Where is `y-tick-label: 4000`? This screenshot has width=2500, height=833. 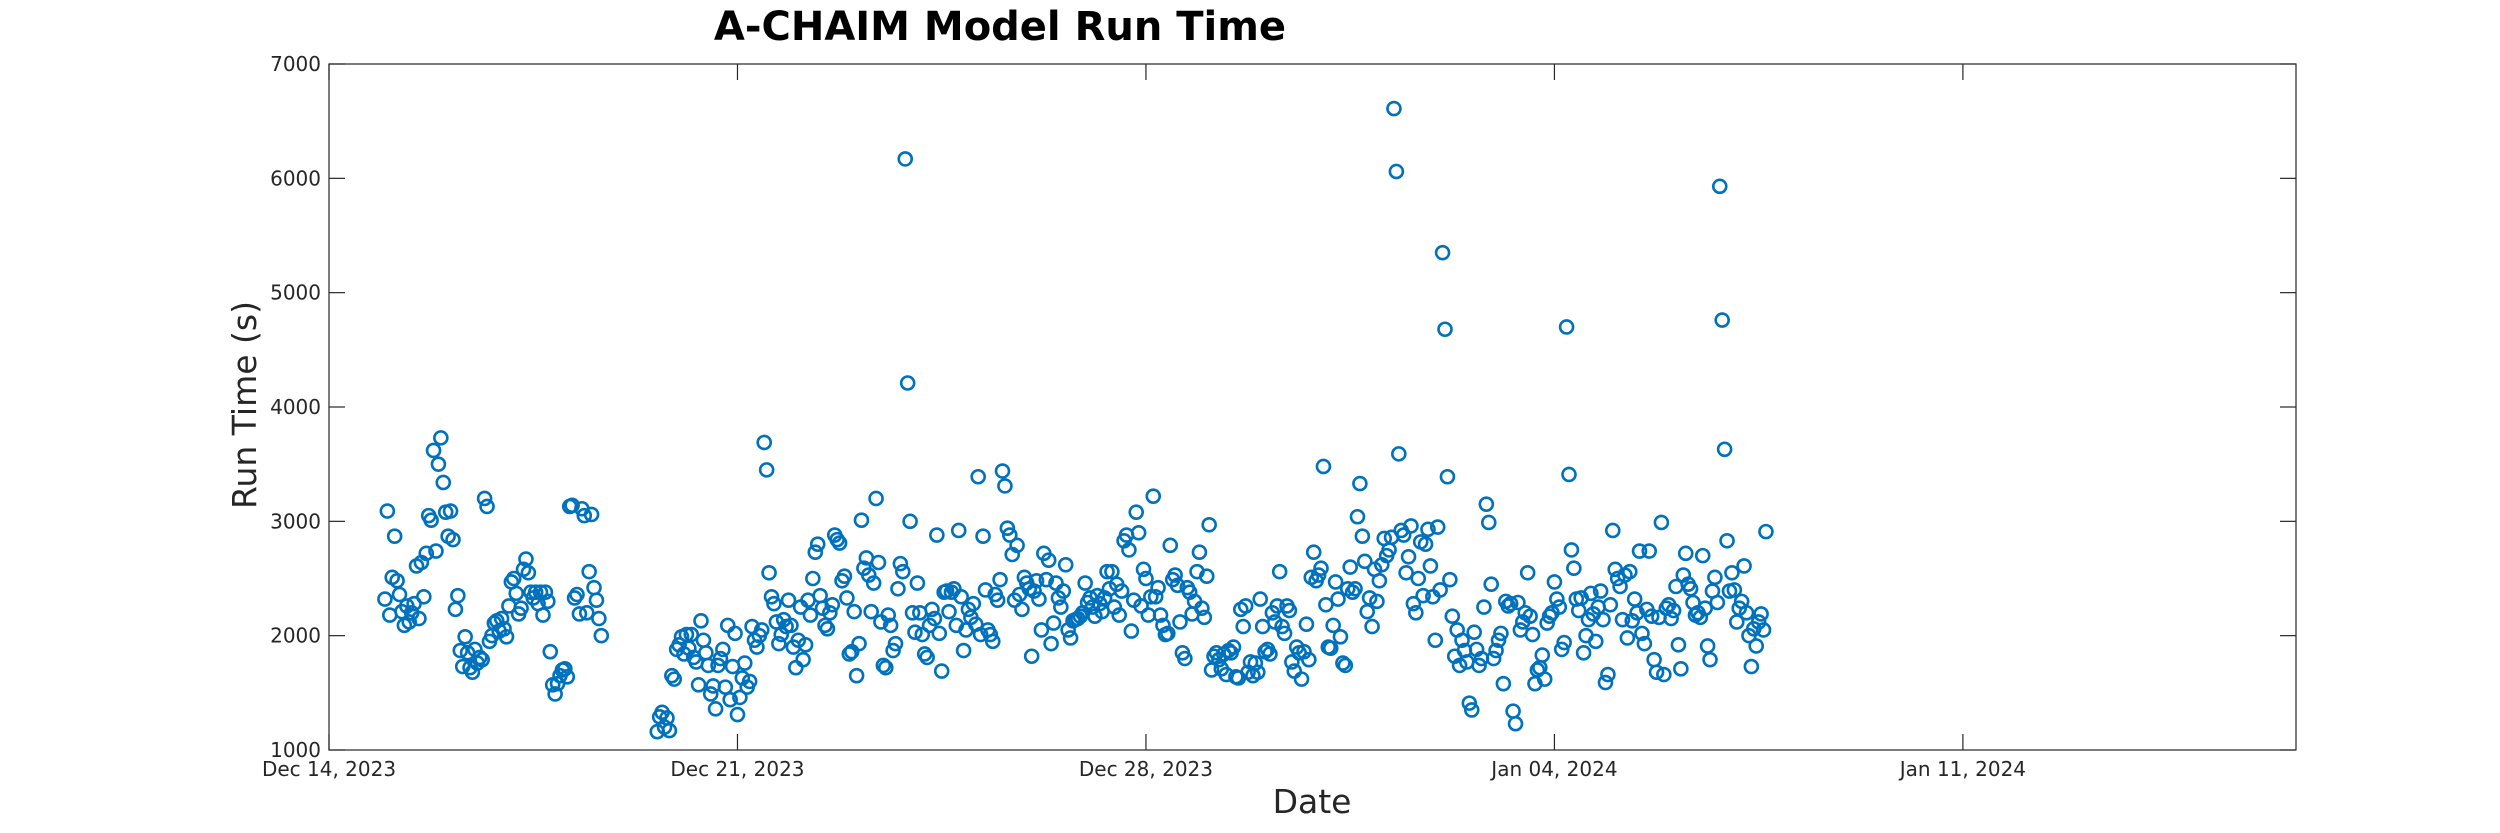
y-tick-label: 4000 is located at coordinates (295, 407).